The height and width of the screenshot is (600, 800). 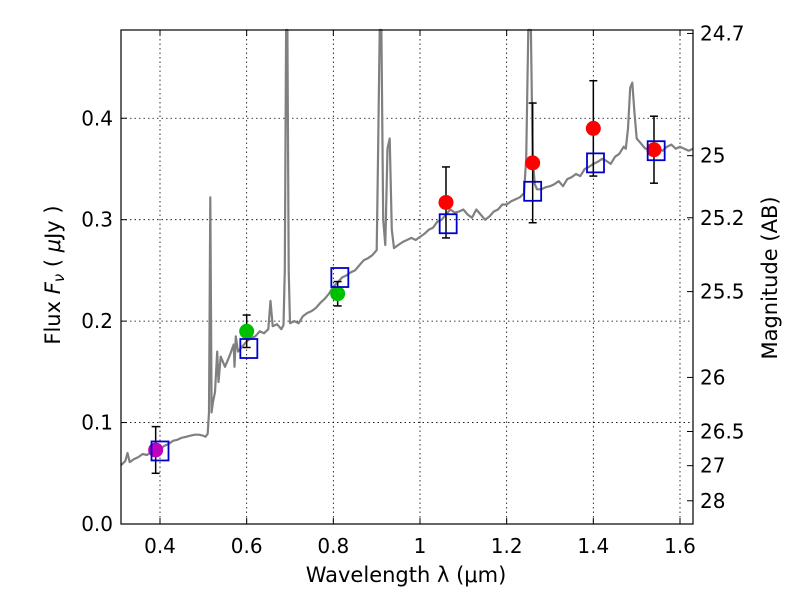 I want to click on y2-tick-label: 26.5, so click(x=722, y=431).